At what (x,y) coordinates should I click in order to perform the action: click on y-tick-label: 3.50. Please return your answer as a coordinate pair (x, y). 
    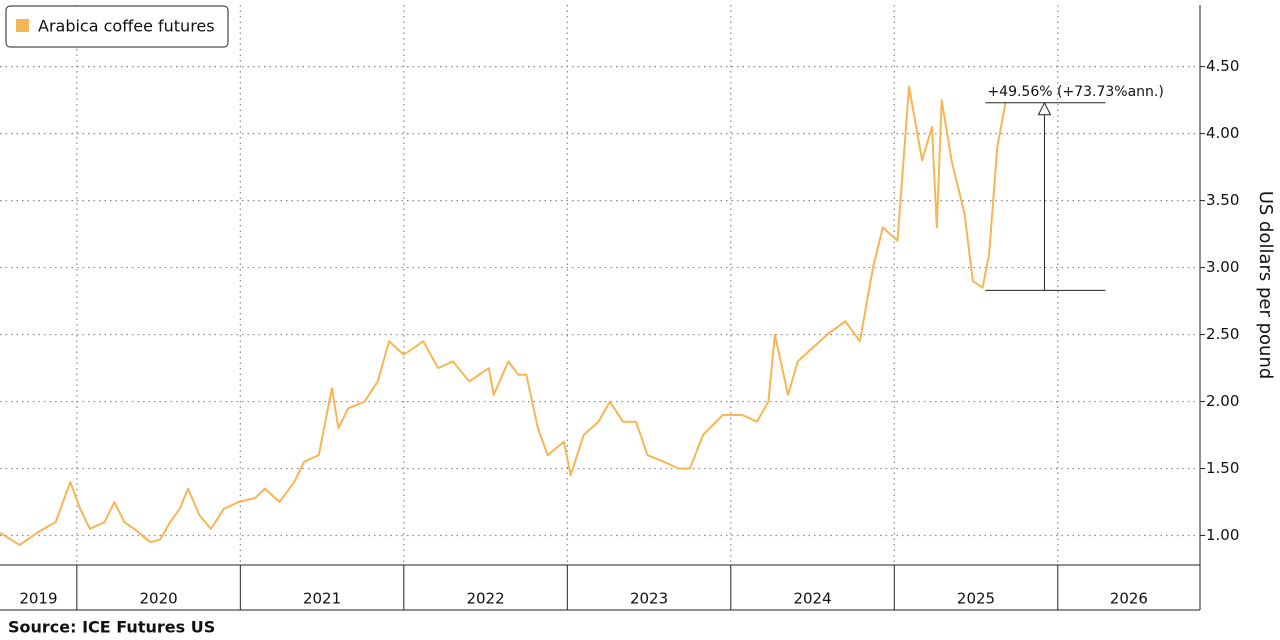
    Looking at the image, I should click on (1222, 200).